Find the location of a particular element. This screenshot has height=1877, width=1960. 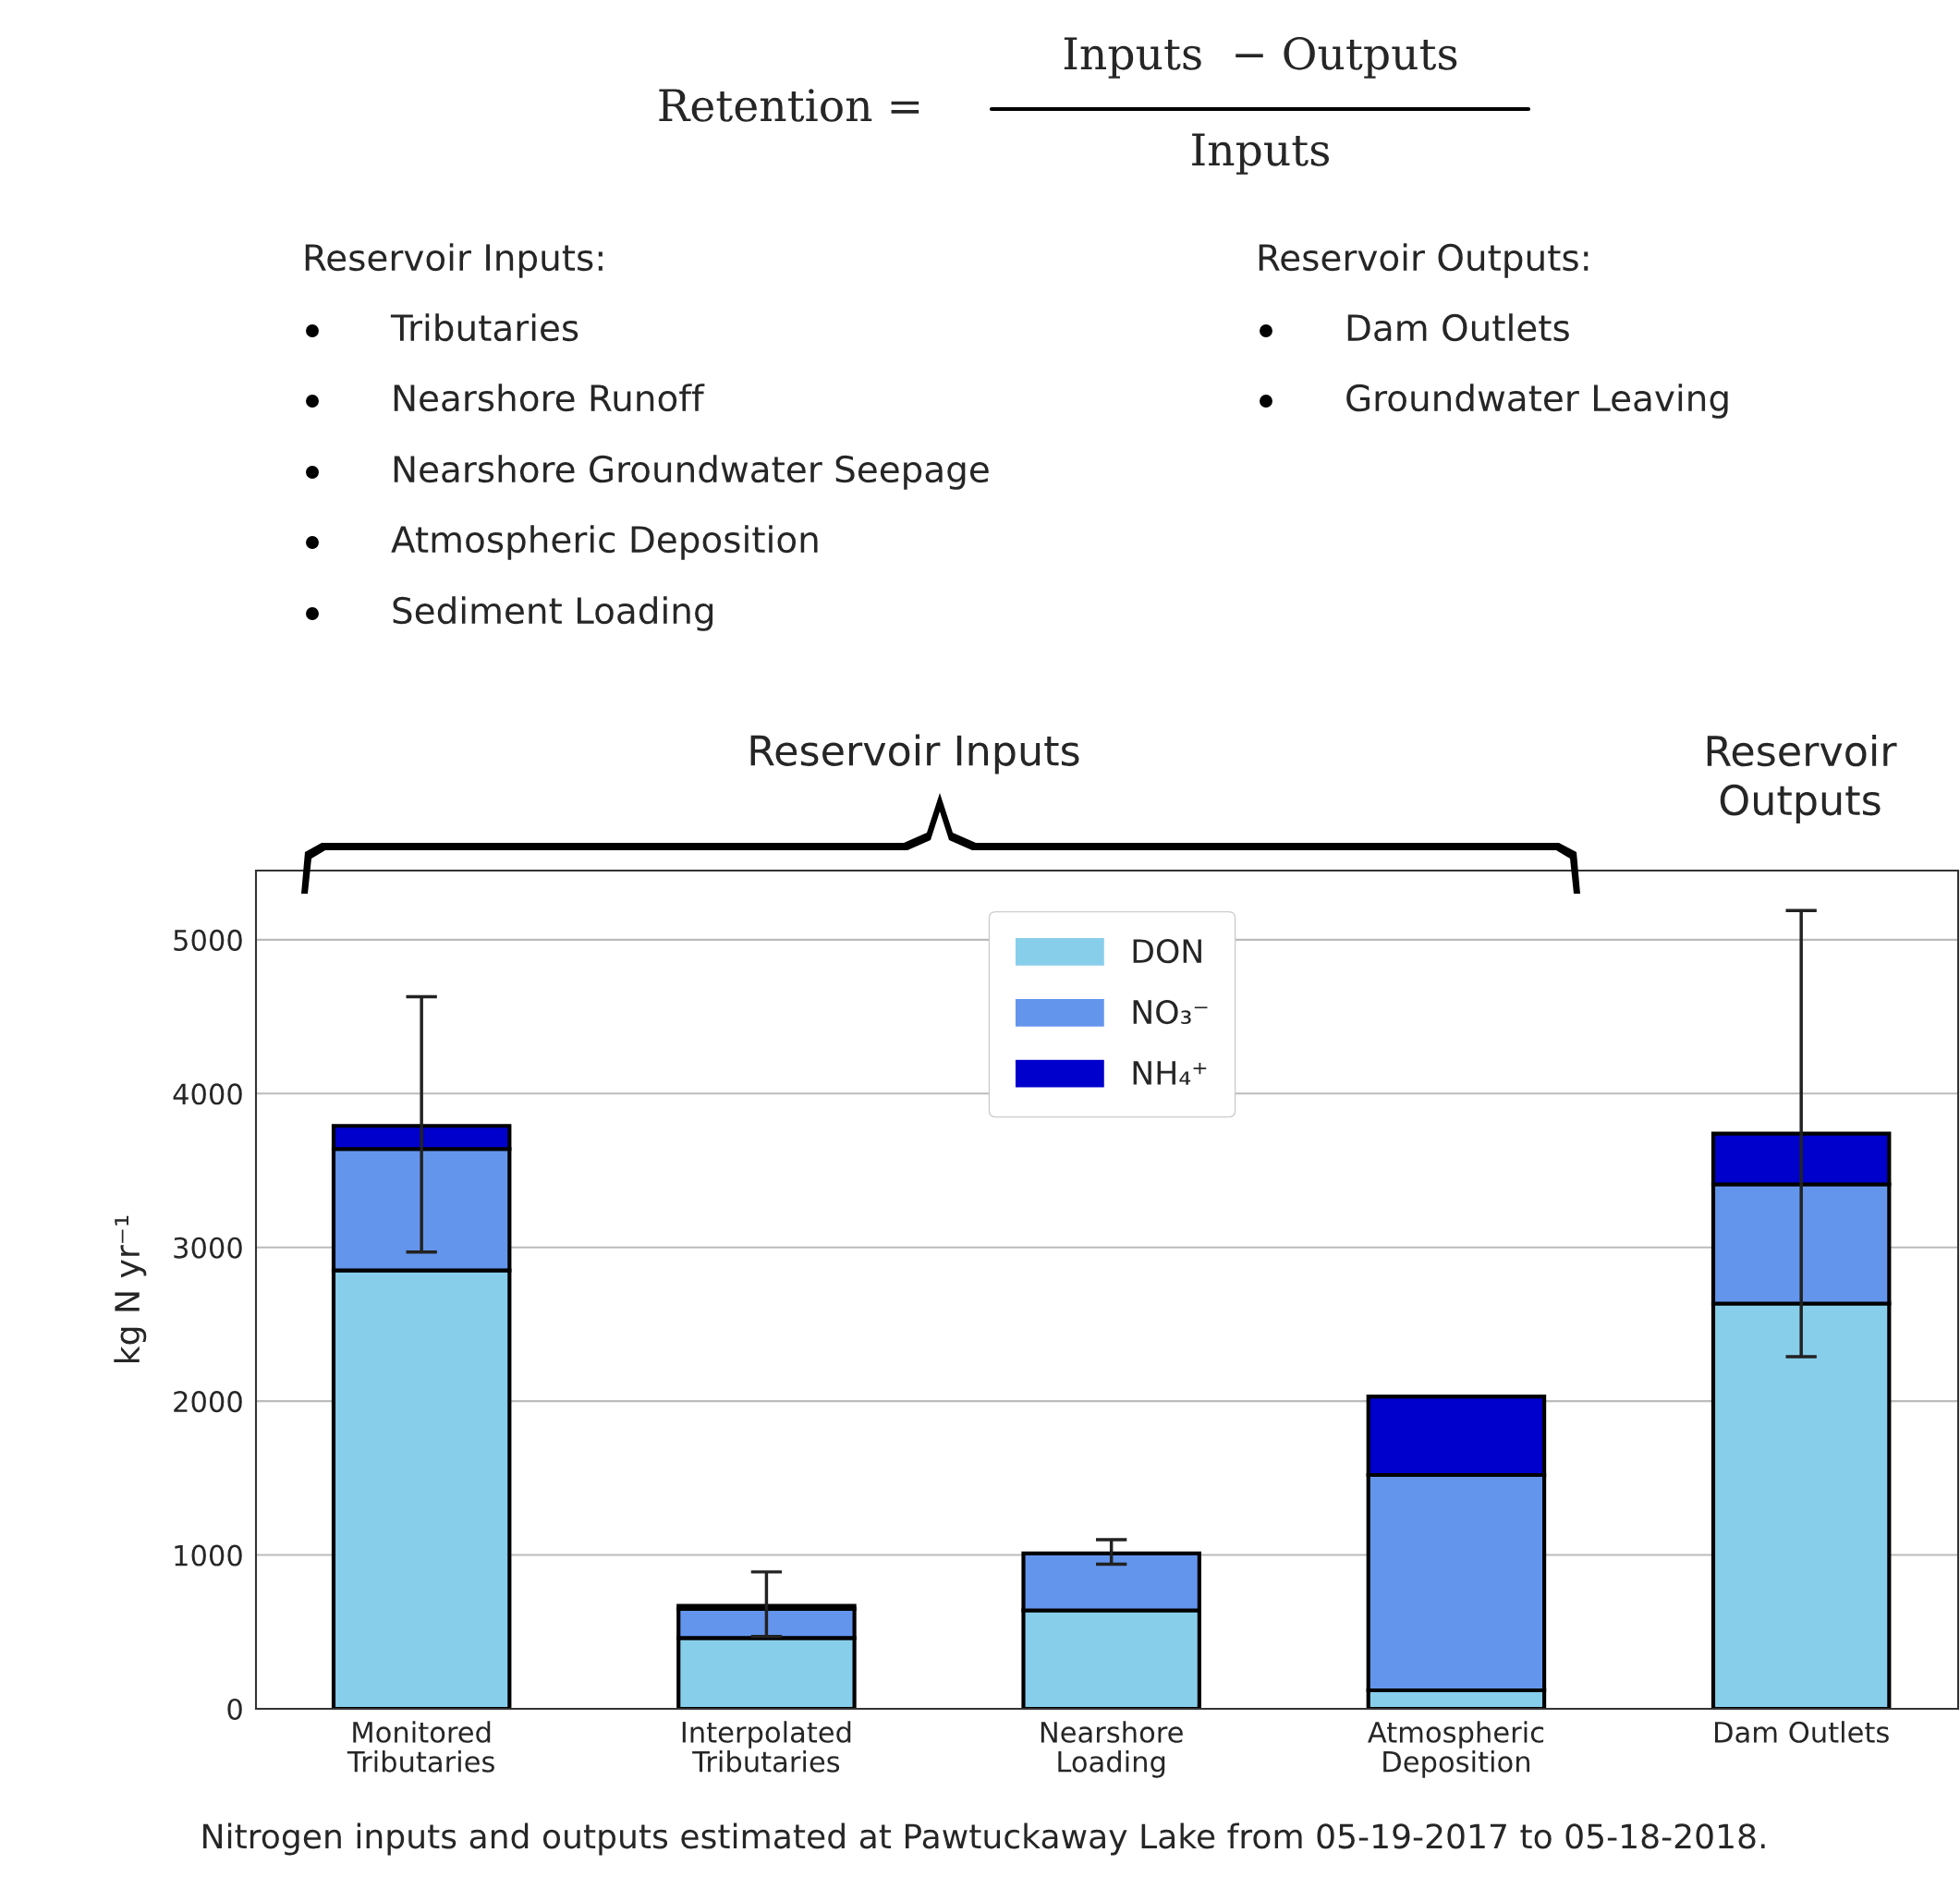

x-tick-label: Interpolated Tributaries is located at coordinates (766, 1747).